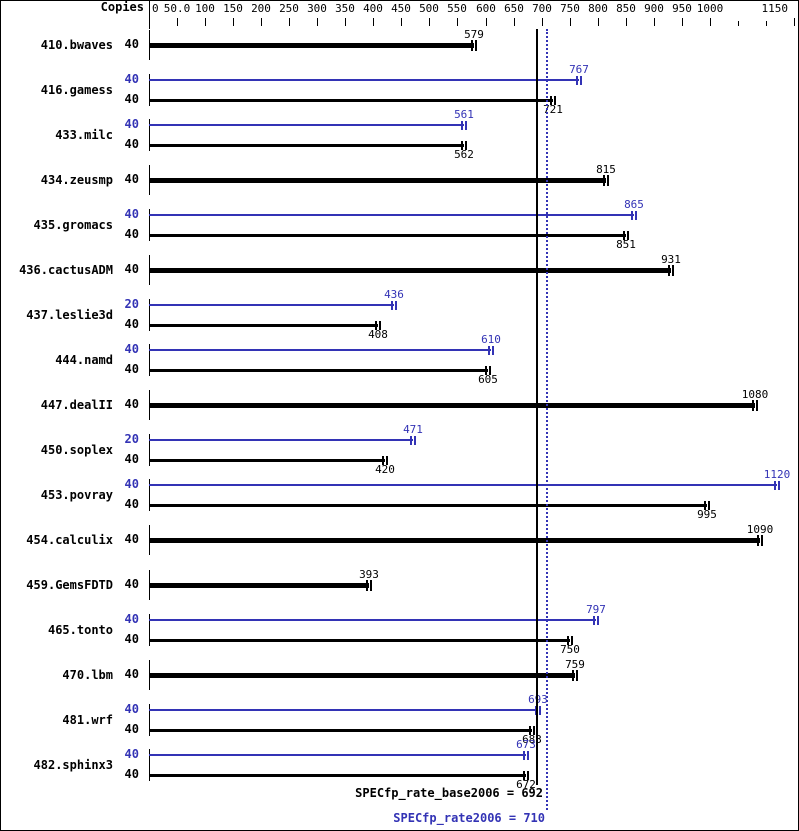 This screenshot has width=799, height=831. Describe the element at coordinates (76, 90) in the screenshot. I see `benchmark-label: 416.gamess` at that location.